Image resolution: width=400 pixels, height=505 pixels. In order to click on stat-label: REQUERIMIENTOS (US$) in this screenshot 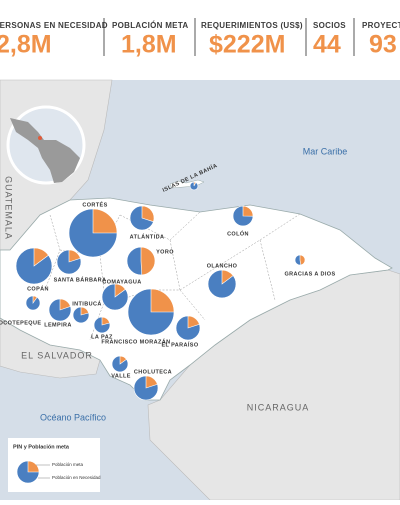, I will do `click(252, 25)`.